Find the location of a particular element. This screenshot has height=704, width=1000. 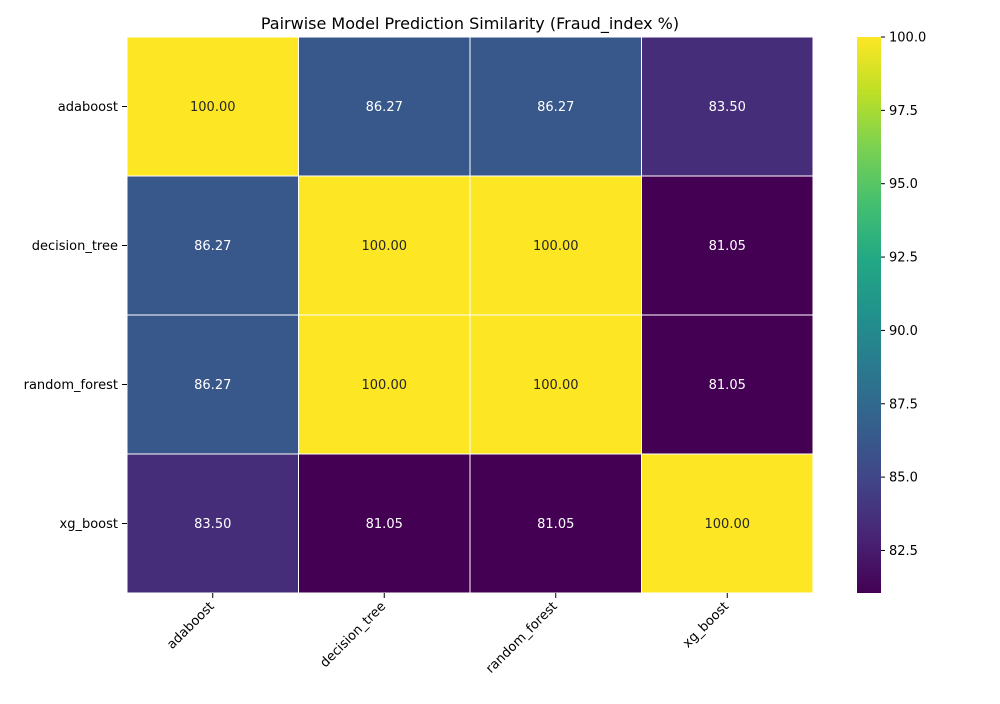

colorbar-tick-label: 100.0 is located at coordinates (907, 38).